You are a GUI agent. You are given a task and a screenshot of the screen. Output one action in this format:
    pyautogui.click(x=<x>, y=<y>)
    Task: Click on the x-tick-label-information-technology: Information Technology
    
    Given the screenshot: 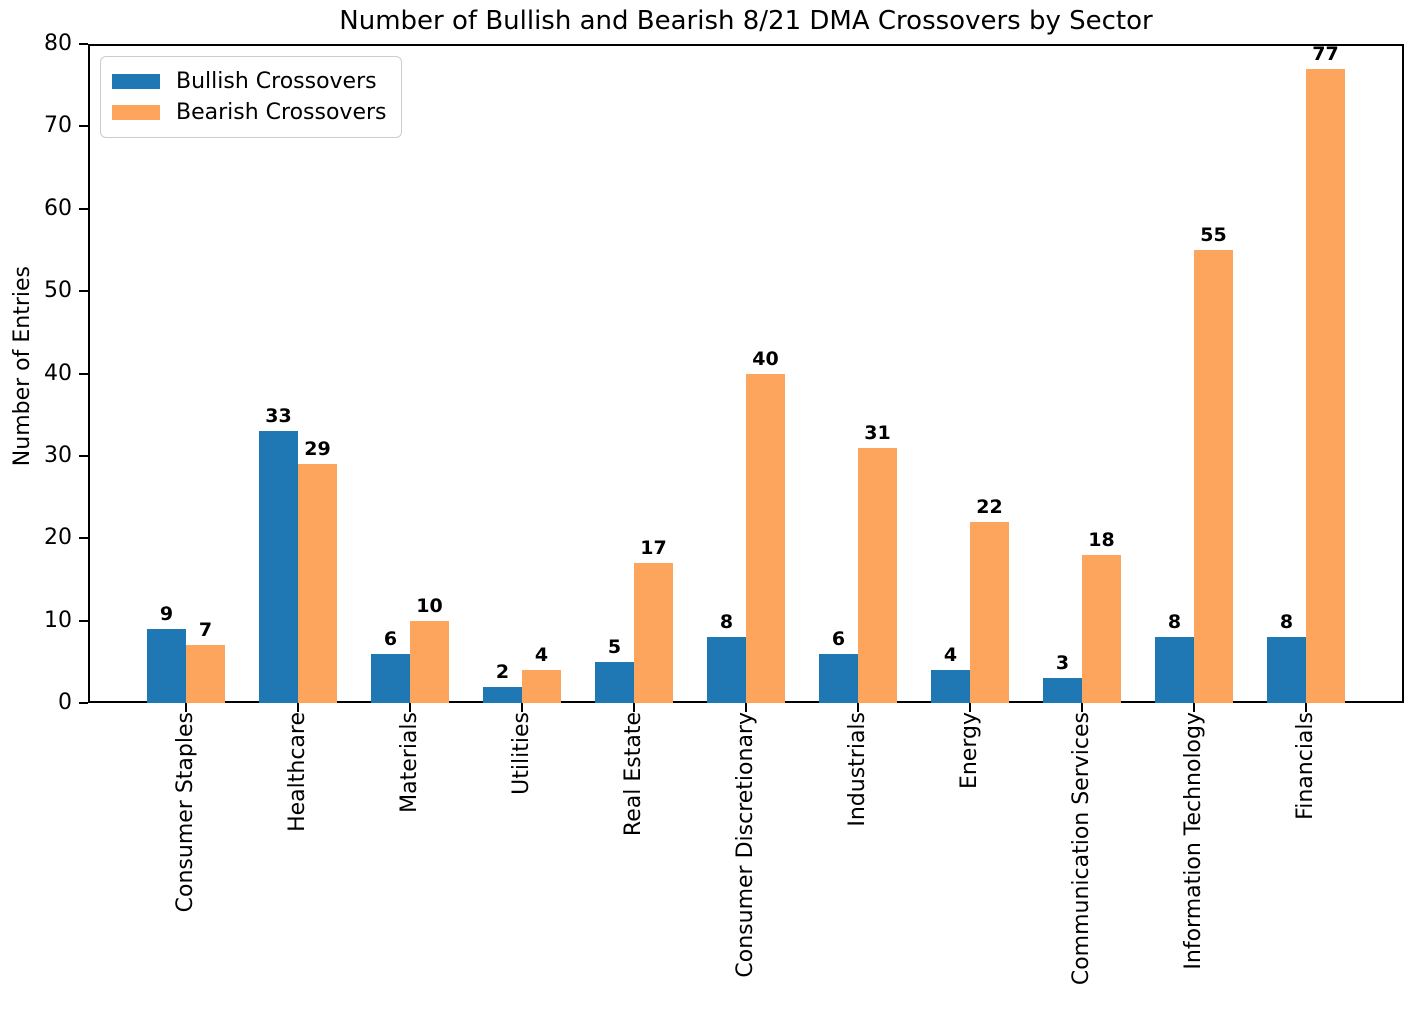 What is the action you would take?
    pyautogui.click(x=1193, y=841)
    